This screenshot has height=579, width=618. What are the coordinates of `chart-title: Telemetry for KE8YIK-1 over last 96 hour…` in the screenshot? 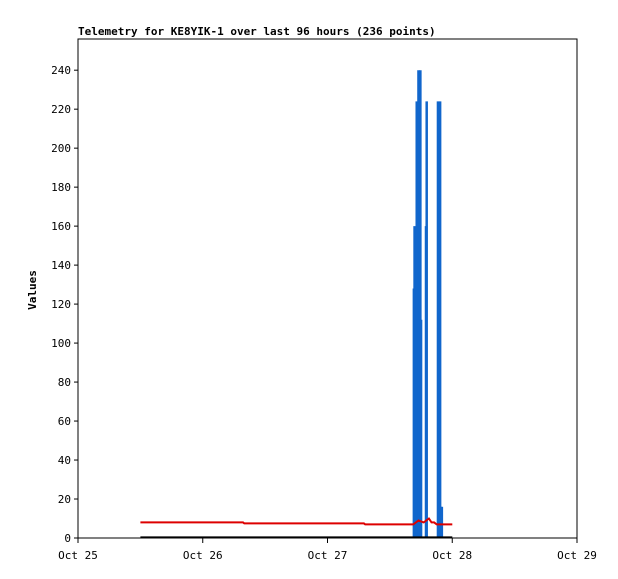 It's located at (257, 31).